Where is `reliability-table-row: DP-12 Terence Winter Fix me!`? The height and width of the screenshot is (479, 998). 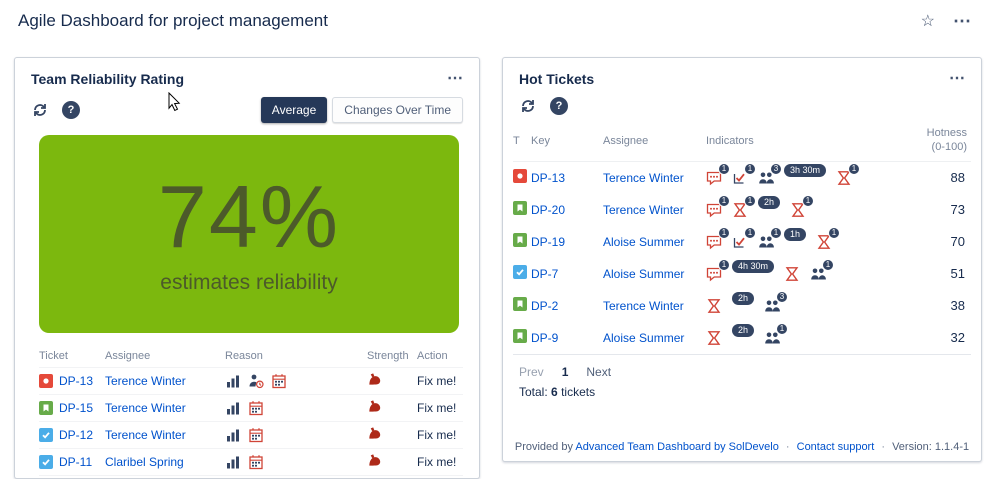
reliability-table-row: DP-12 Terence Winter Fix me! is located at coordinates (251, 434).